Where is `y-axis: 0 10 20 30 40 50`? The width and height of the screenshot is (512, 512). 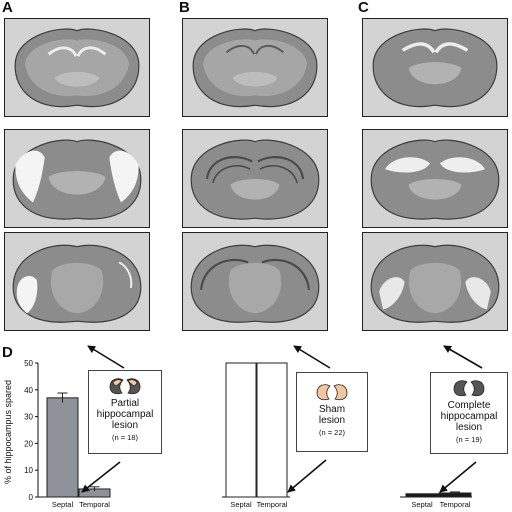
y-axis: 0 10 20 30 40 50 is located at coordinates (31, 430).